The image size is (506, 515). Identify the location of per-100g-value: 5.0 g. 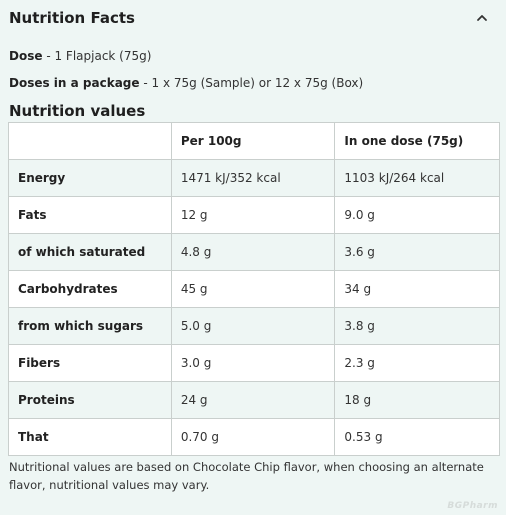
(253, 326).